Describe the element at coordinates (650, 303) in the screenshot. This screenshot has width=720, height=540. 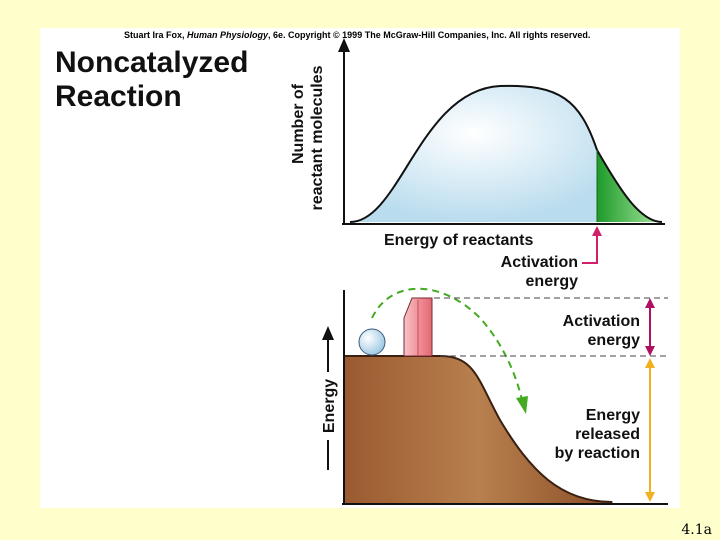
I see `activation-energy-arrow-up` at that location.